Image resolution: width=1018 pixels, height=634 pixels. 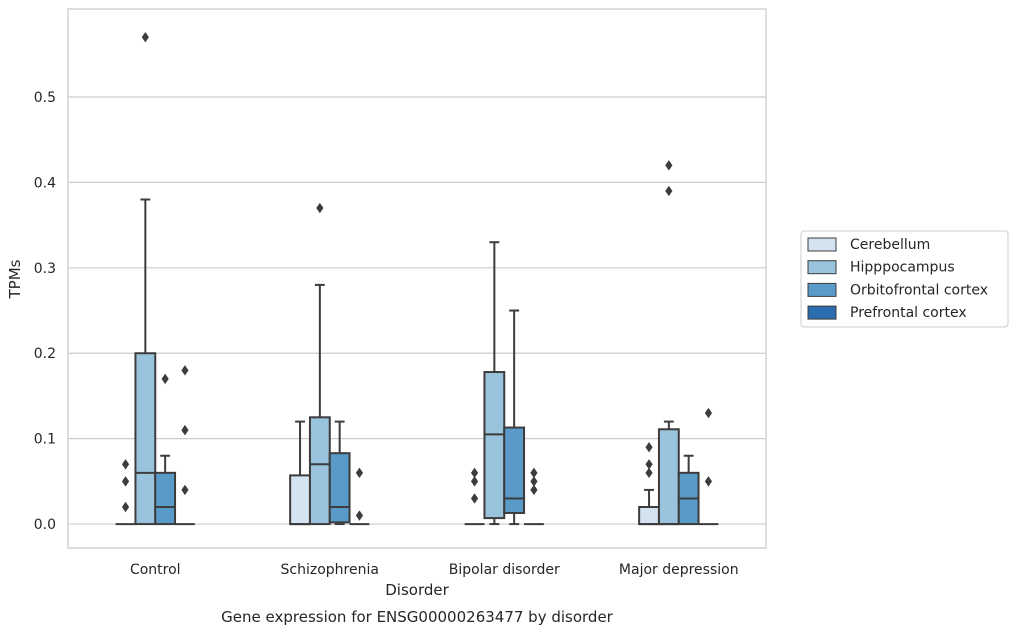 I want to click on legend-label: Orbitofrontal cortex, so click(x=919, y=290).